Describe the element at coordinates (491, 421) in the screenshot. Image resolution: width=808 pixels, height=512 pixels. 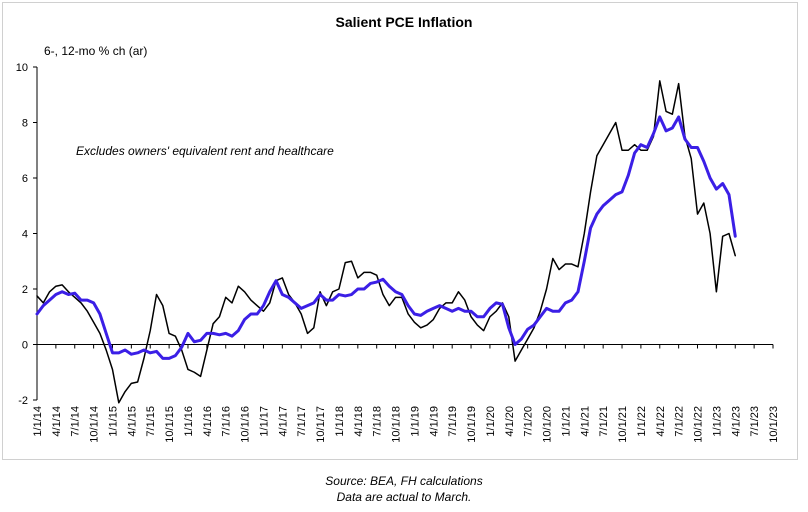
I see `x-tick-label: 1/1/20` at that location.